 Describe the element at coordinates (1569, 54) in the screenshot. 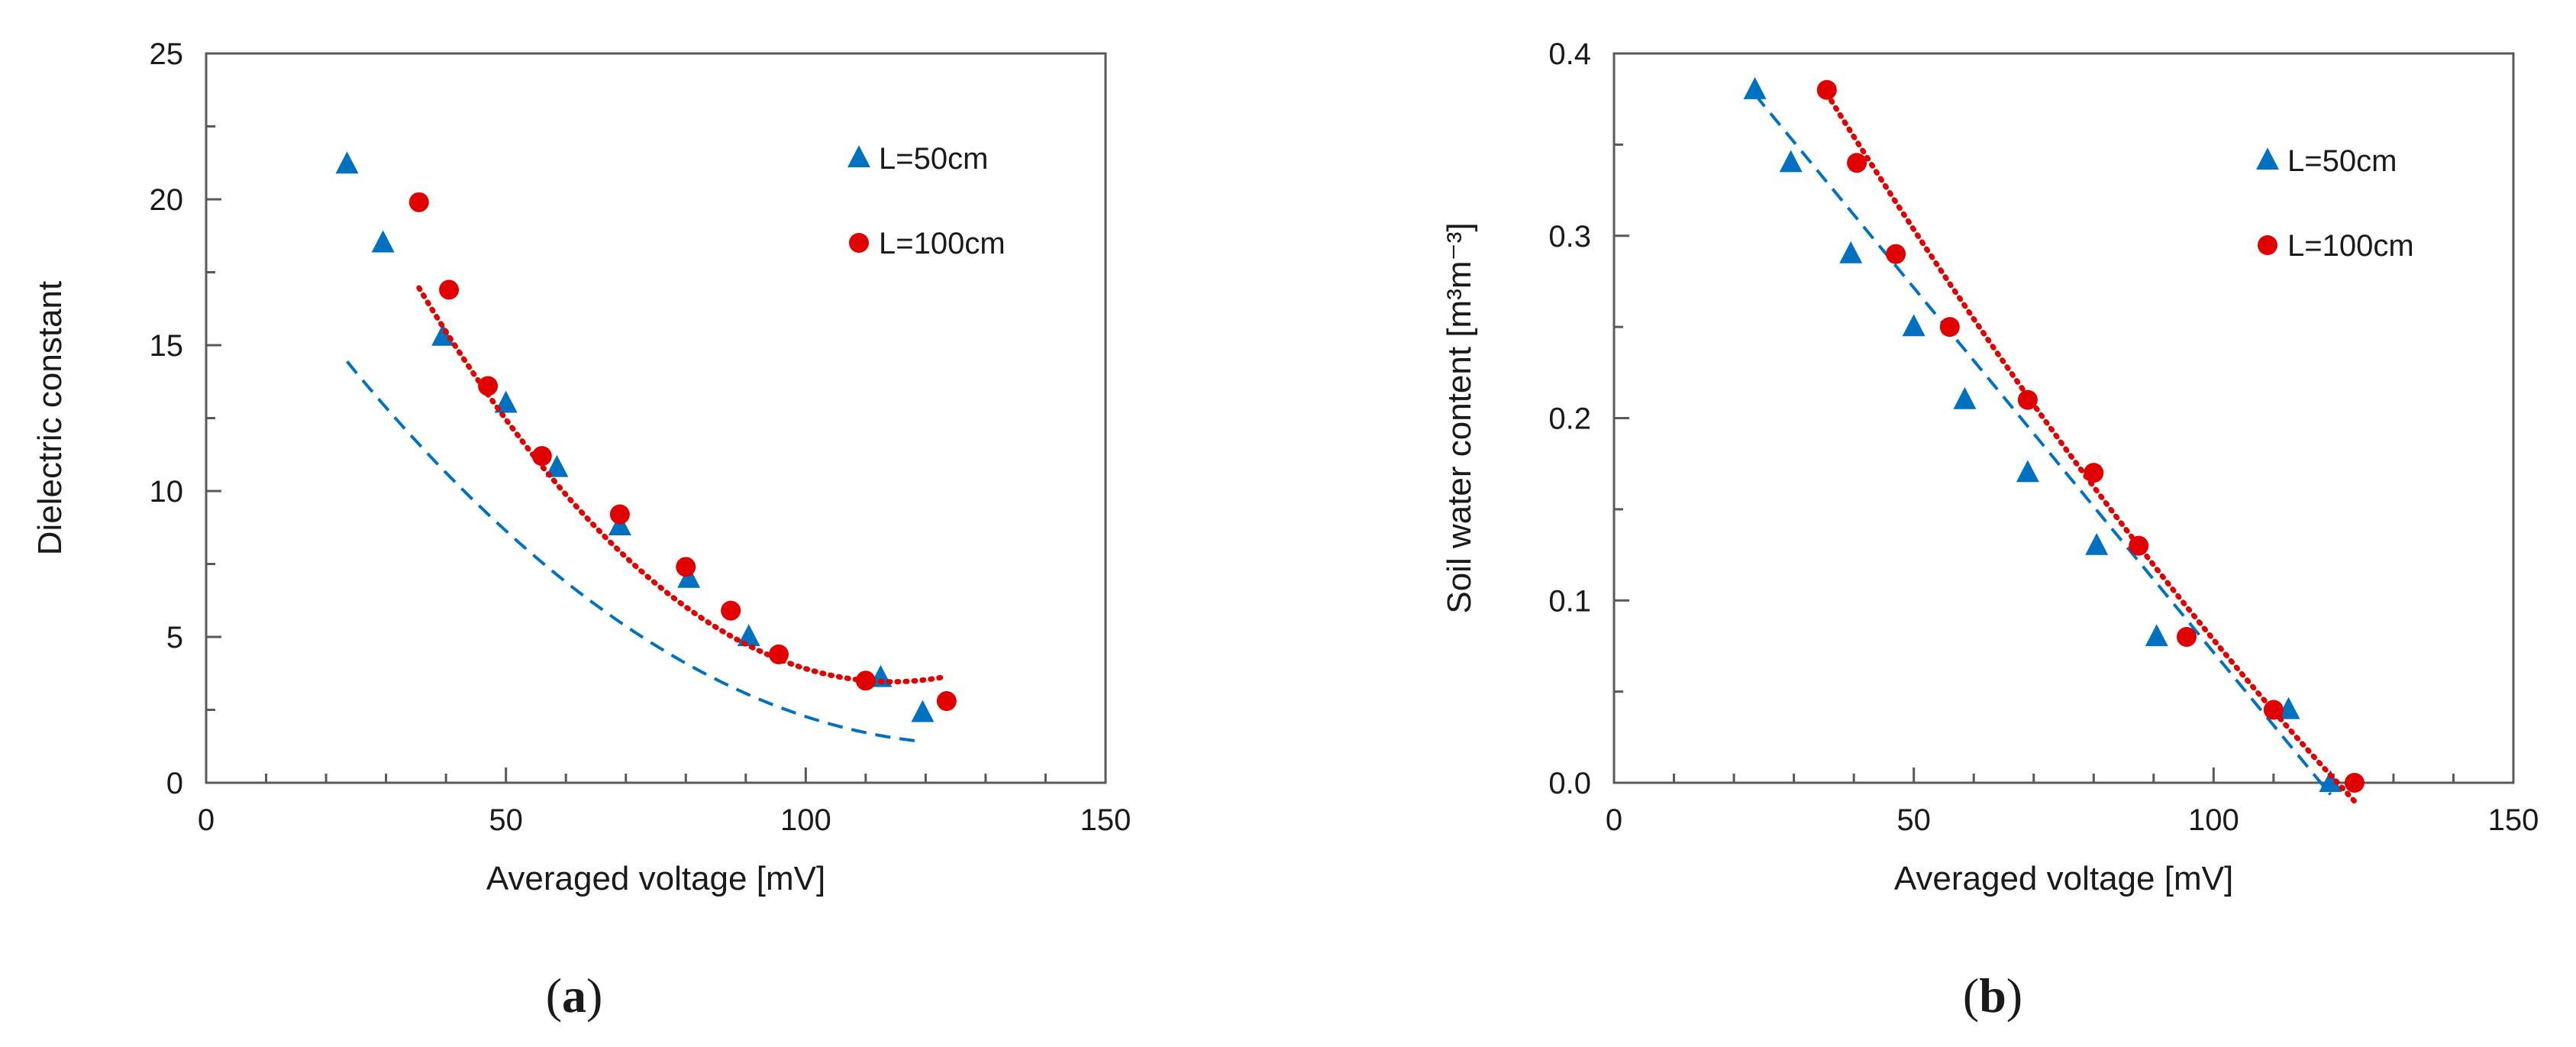

I see `y-tick-label: 0.4` at that location.